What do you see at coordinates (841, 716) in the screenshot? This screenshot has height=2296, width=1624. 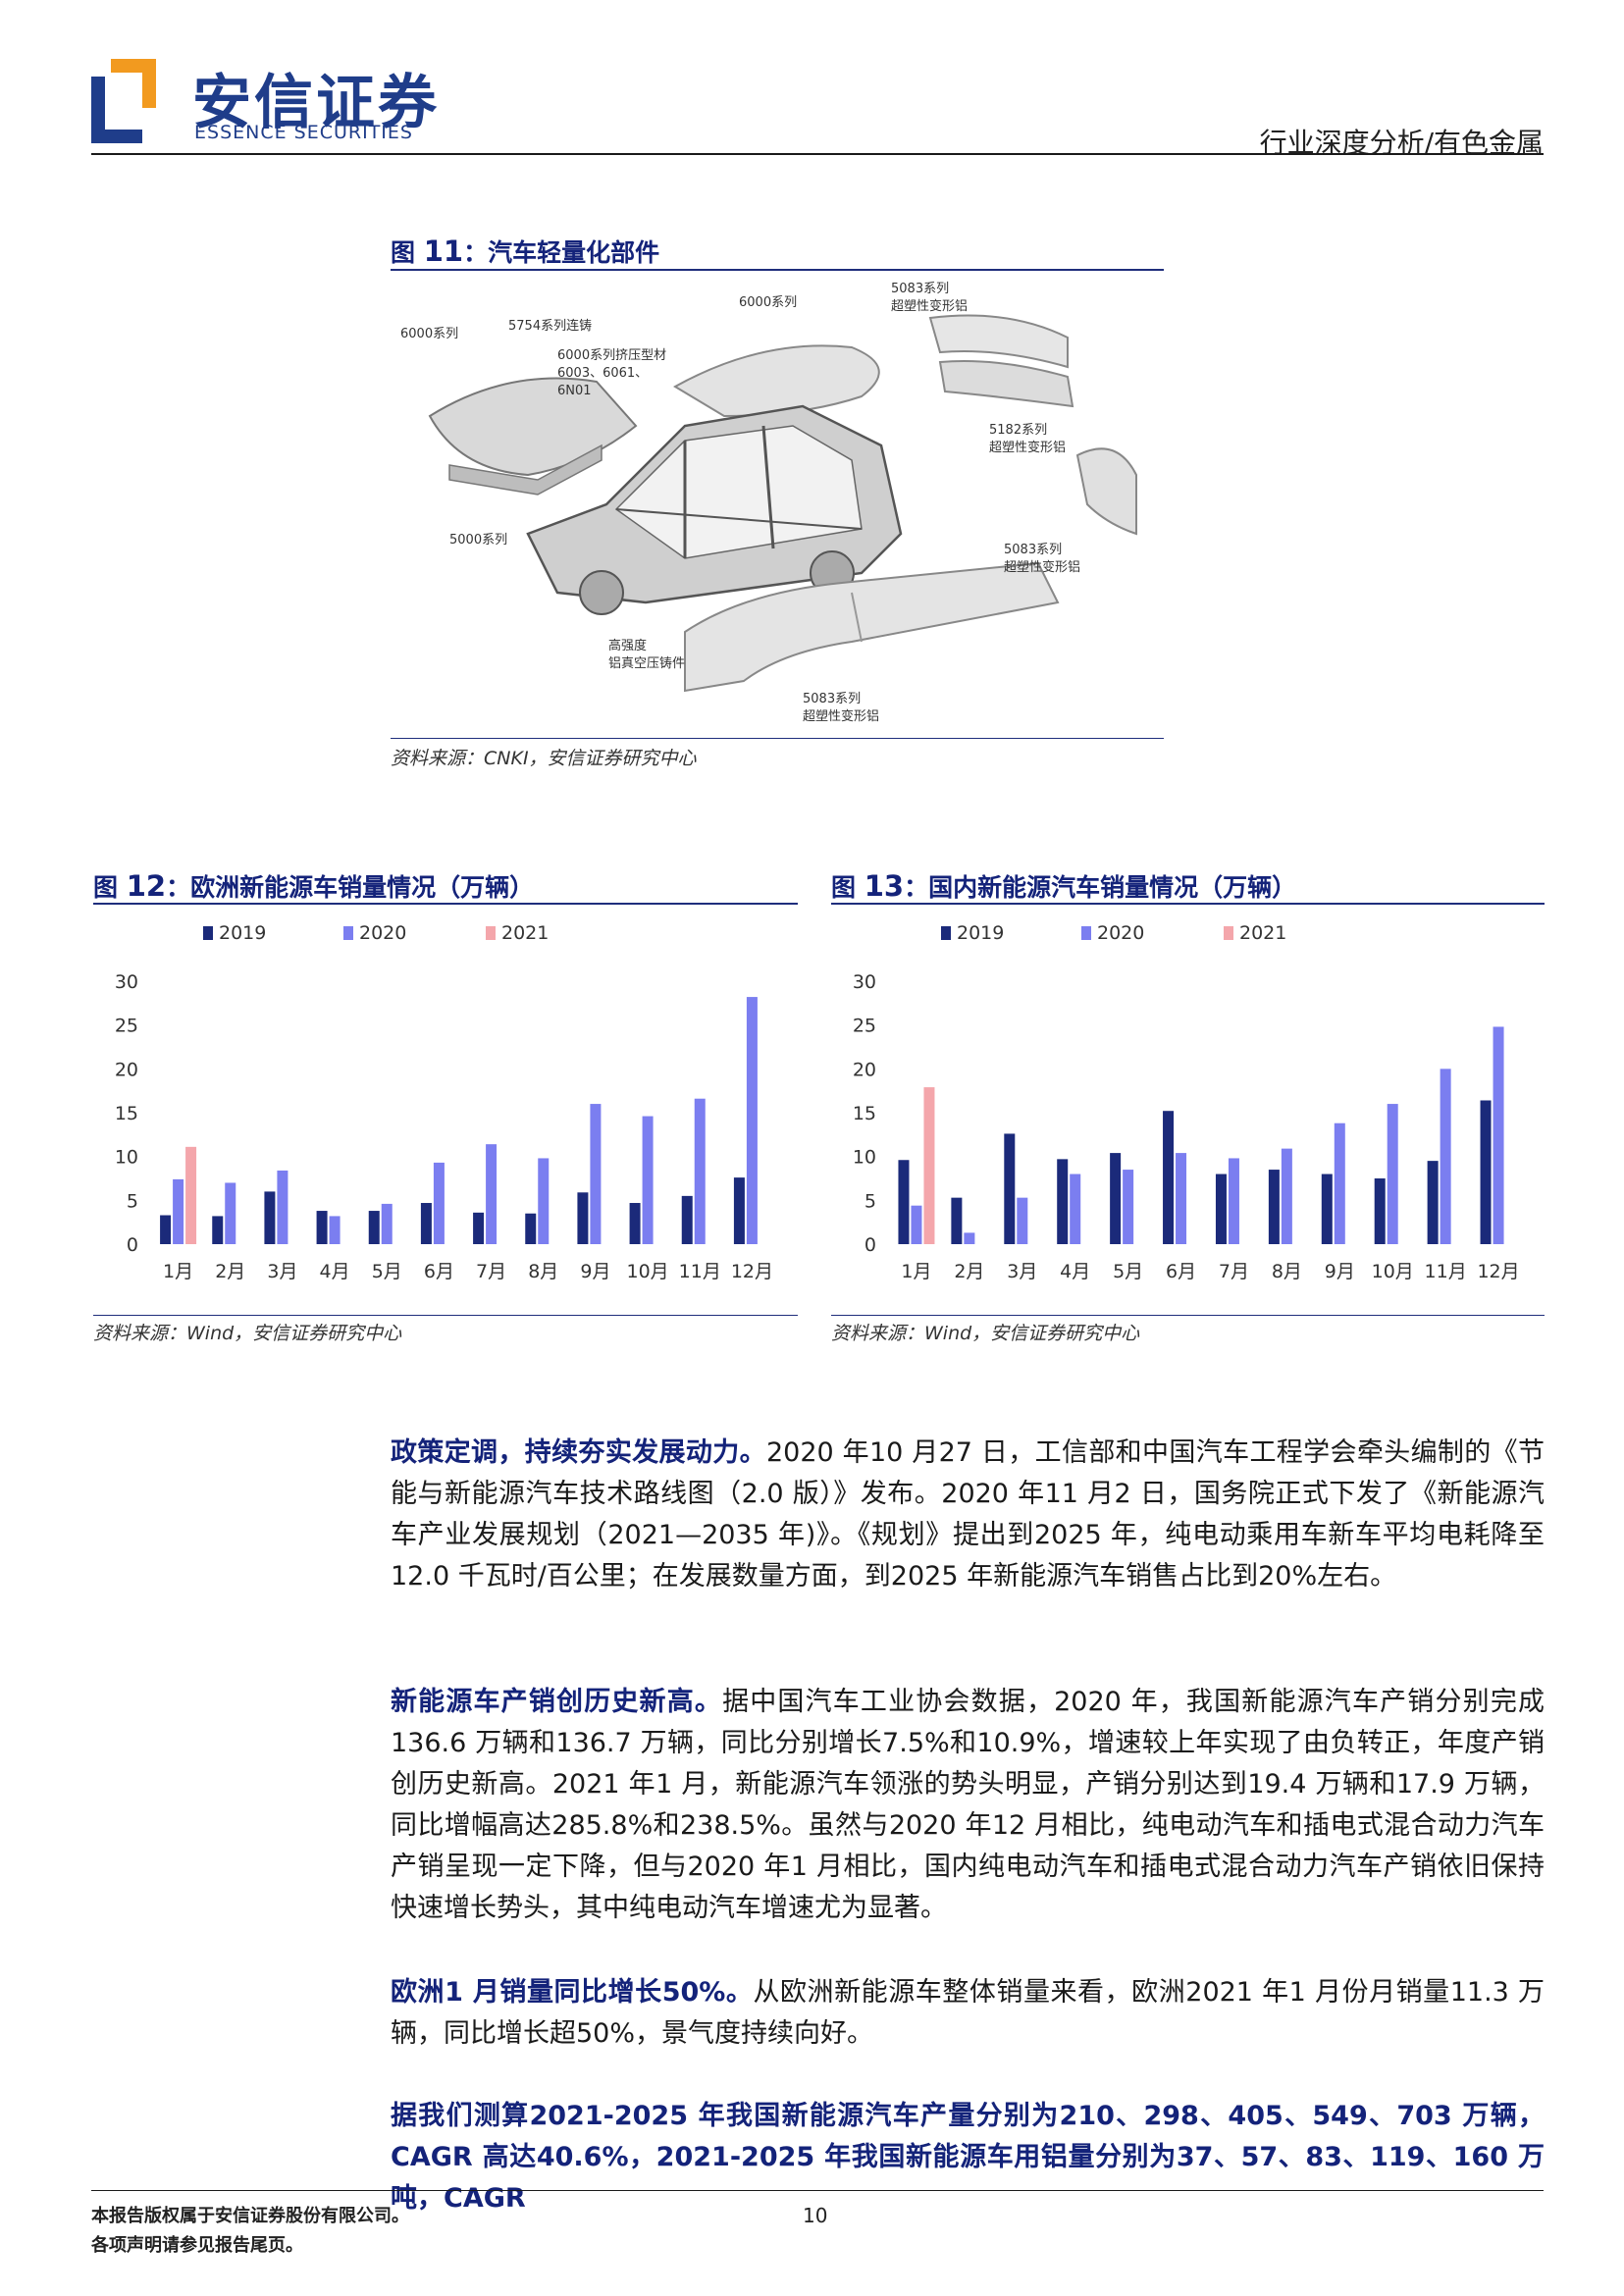 I see `label-superplastic-bottom: 超塑性变形铝` at bounding box center [841, 716].